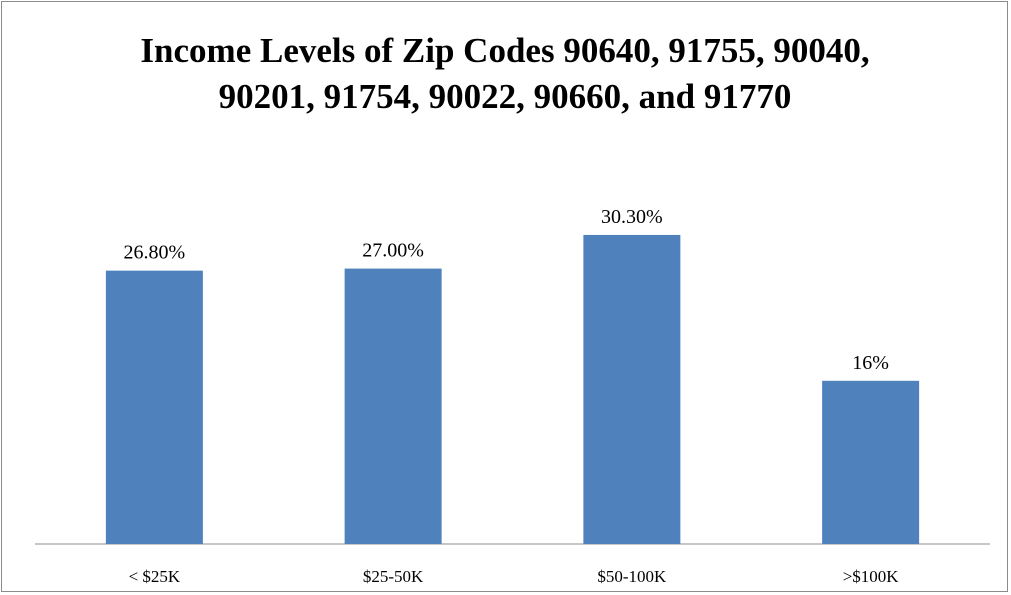 The width and height of the screenshot is (1011, 595). What do you see at coordinates (155, 253) in the screenshot?
I see `data-label: 26.80%` at bounding box center [155, 253].